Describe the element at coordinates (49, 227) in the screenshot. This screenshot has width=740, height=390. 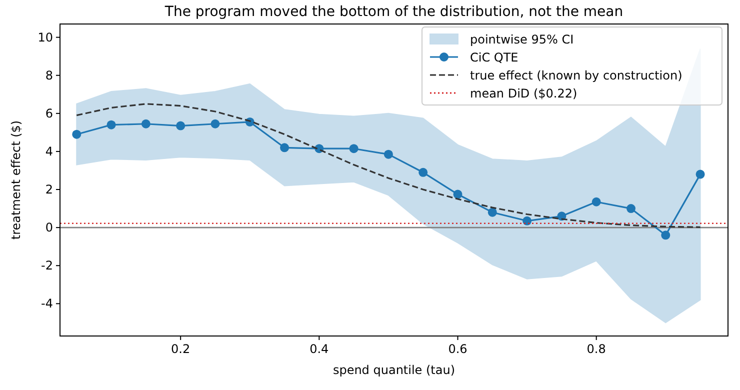
I see `y-tick-label: 0` at that location.